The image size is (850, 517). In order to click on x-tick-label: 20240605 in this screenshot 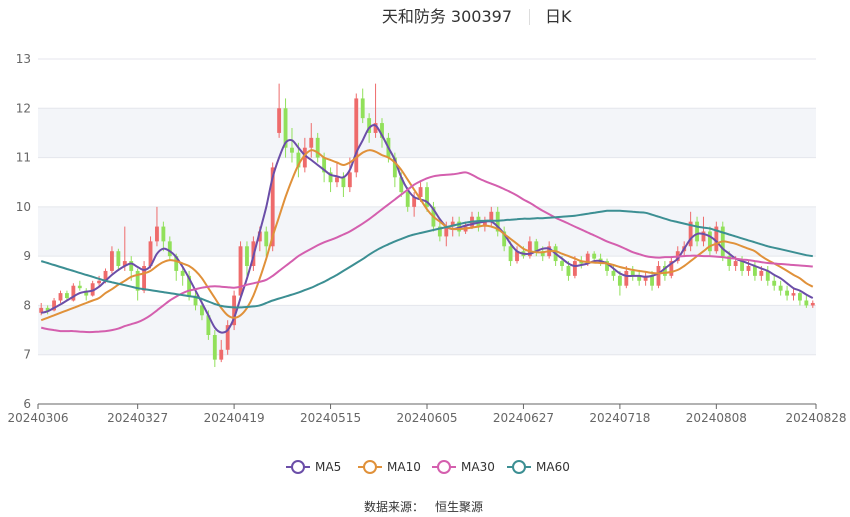, I will do `click(426, 418)`.